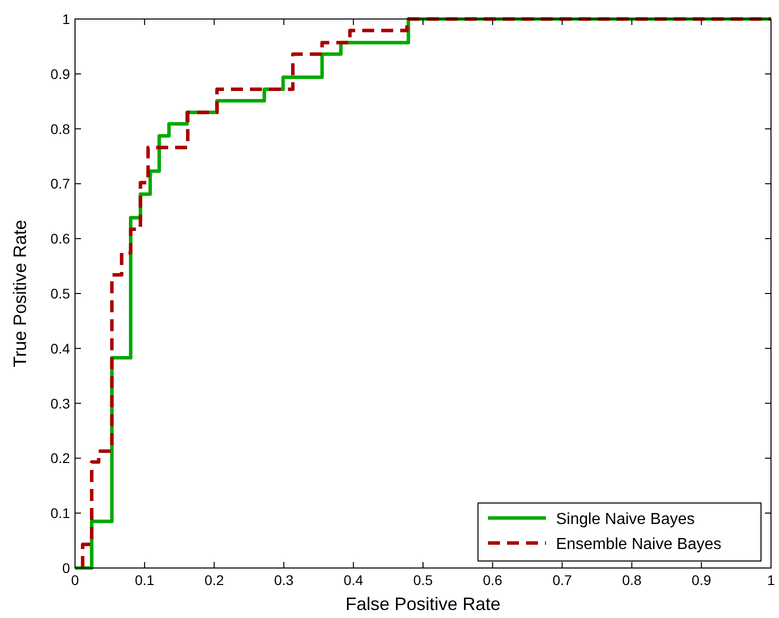 The width and height of the screenshot is (779, 618). What do you see at coordinates (639, 544) in the screenshot?
I see `legend-label: Ensemble Naive Bayes` at bounding box center [639, 544].